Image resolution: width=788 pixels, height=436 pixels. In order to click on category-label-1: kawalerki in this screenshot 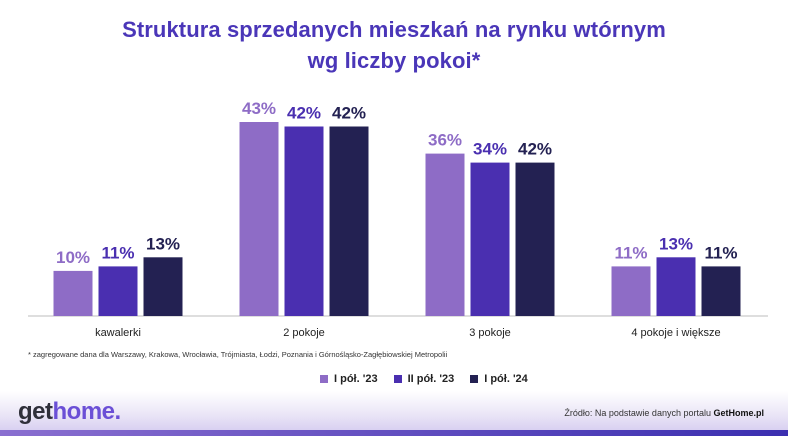, I will do `click(118, 333)`.